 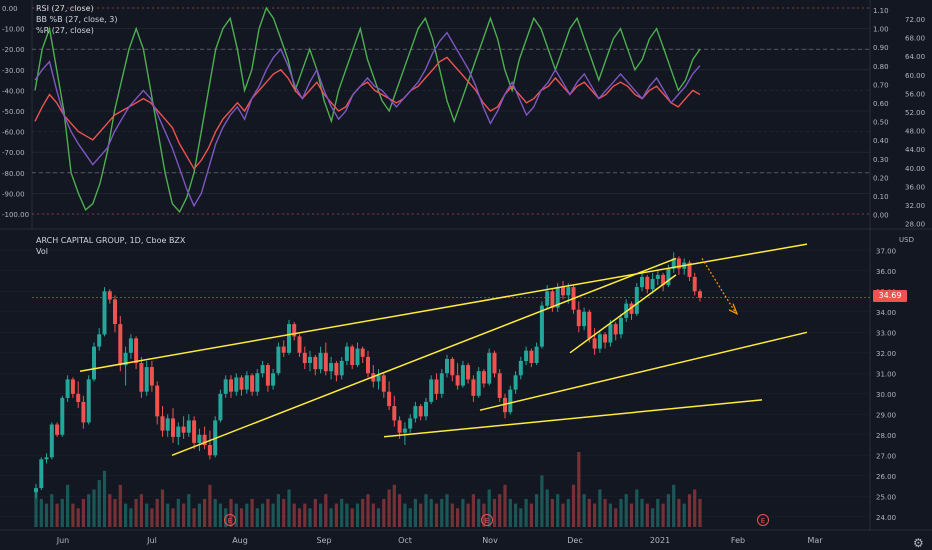 What do you see at coordinates (405, 540) in the screenshot?
I see `time-axis-label: Oct` at bounding box center [405, 540].